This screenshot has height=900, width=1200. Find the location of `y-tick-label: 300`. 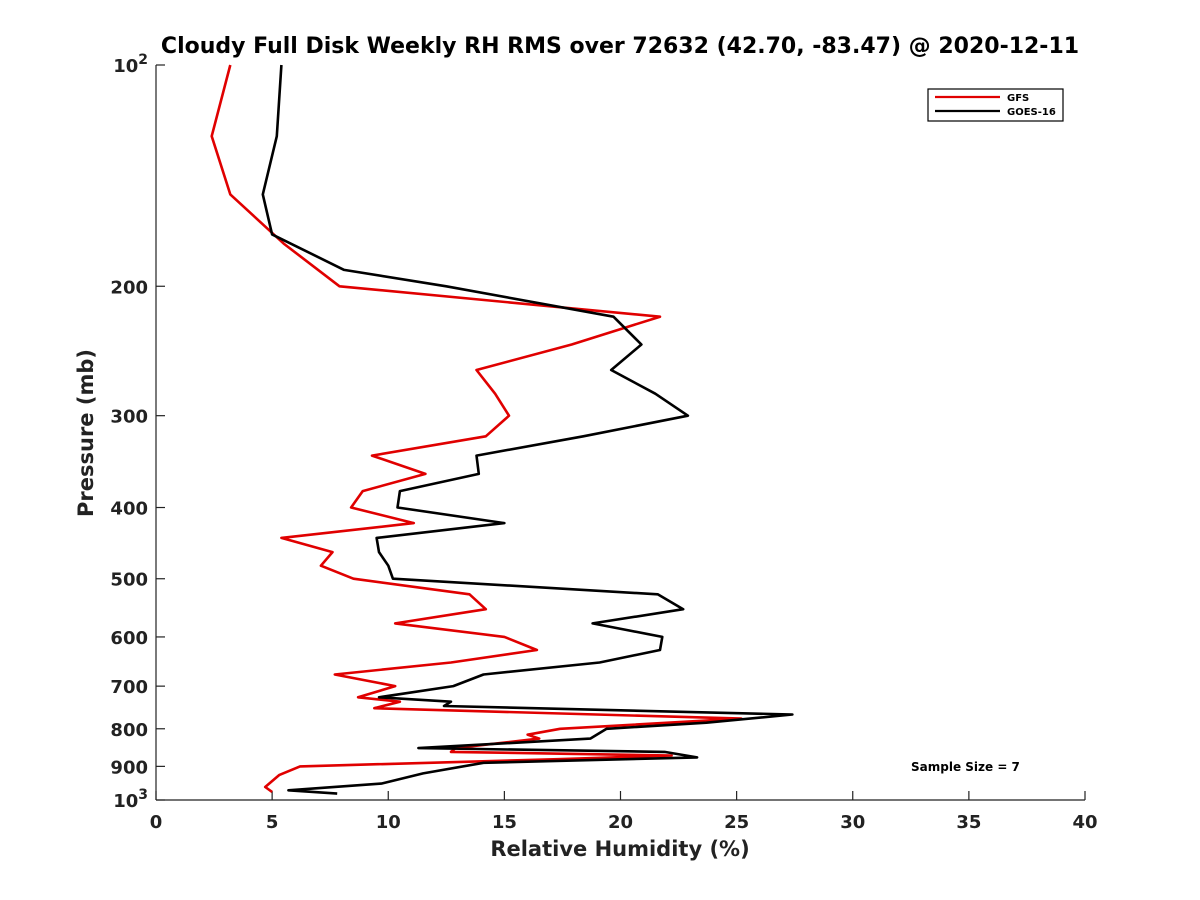

y-tick-label: 300 is located at coordinates (129, 417).